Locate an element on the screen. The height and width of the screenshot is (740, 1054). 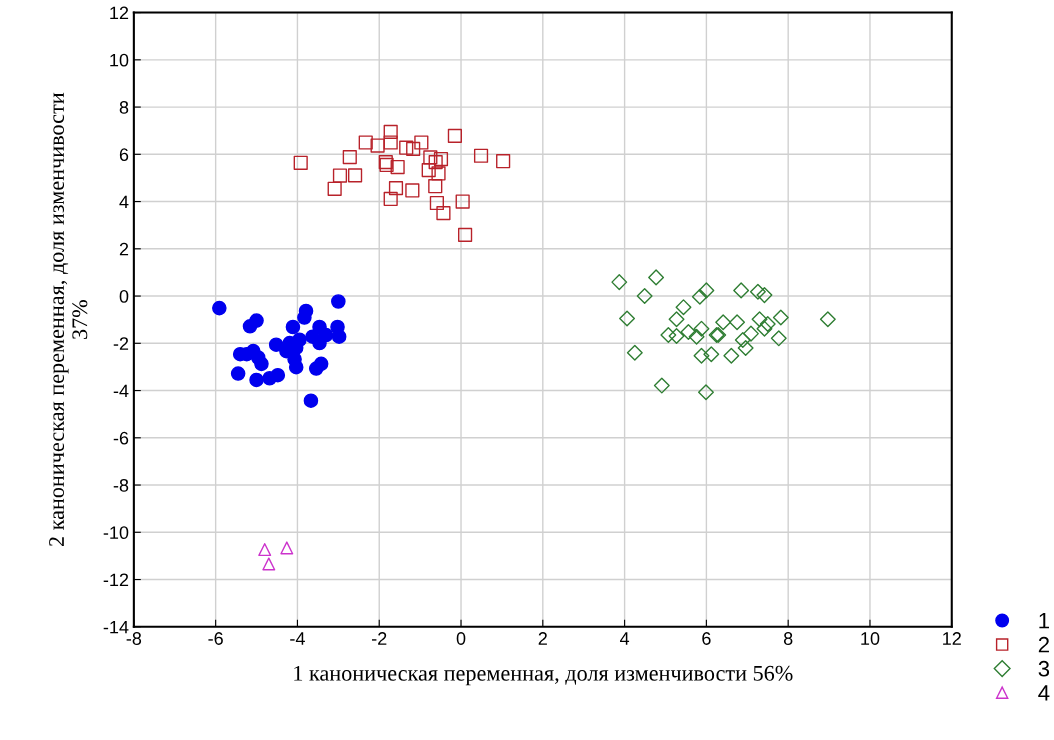
y-tick-label: -6 is located at coordinates (121, 438).